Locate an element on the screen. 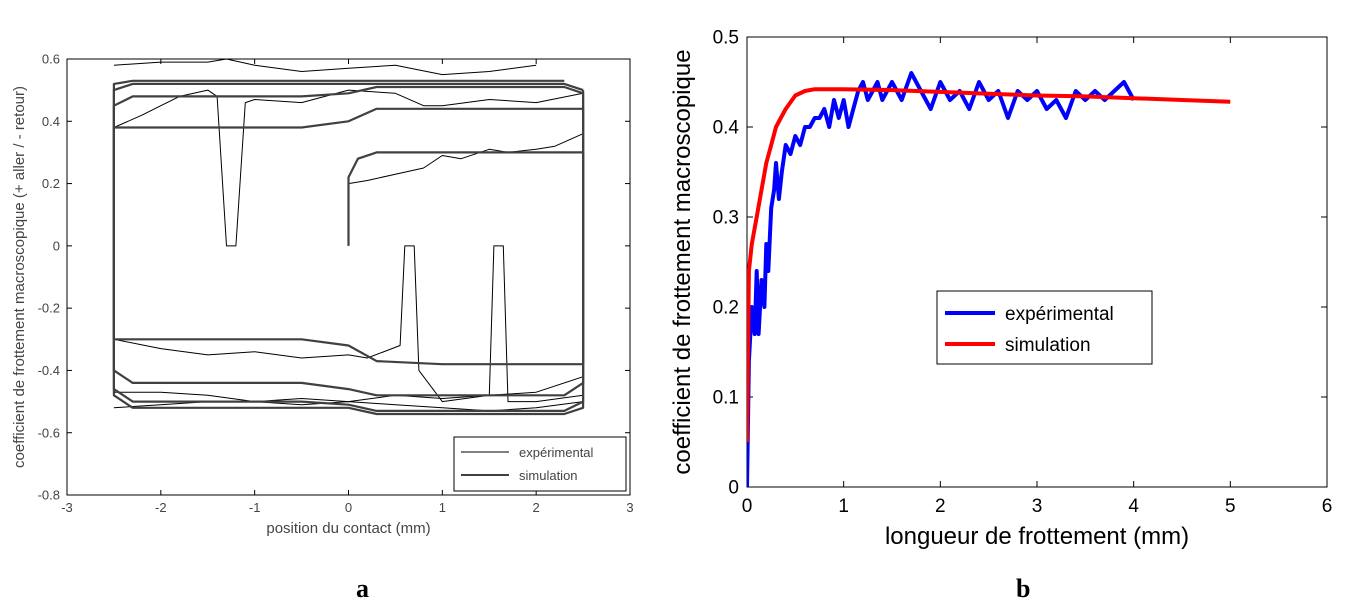  x-tick-label: 4 is located at coordinates (1133, 506).